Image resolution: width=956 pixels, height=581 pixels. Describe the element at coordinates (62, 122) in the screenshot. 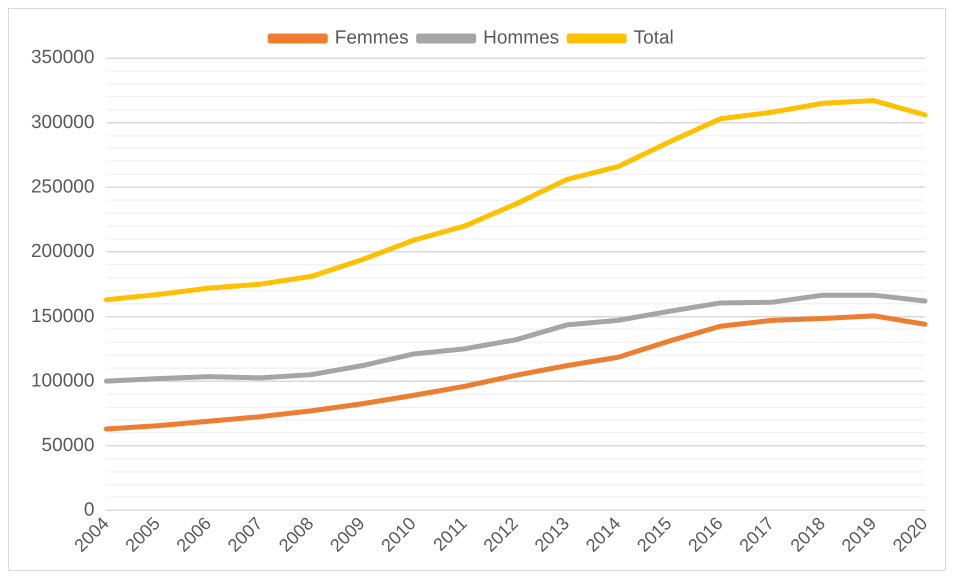

I see `y-tick-label: 300000` at that location.